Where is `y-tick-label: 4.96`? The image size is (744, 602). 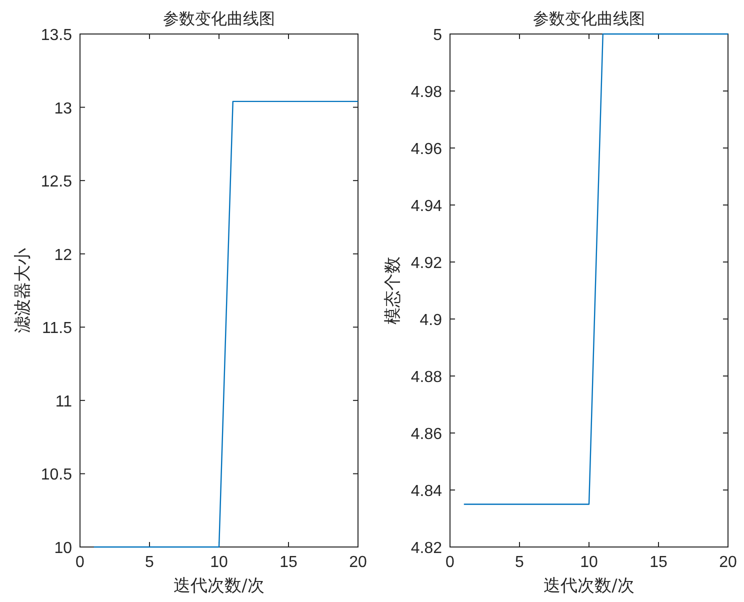
y-tick-label: 4.96 is located at coordinates (426, 149).